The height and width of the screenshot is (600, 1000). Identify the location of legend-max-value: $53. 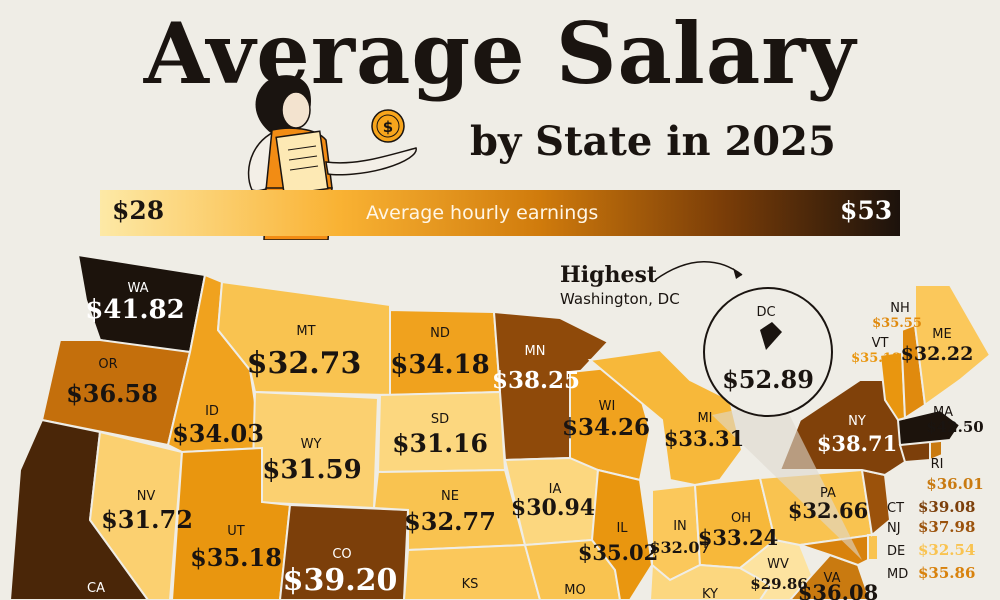
(866, 210).